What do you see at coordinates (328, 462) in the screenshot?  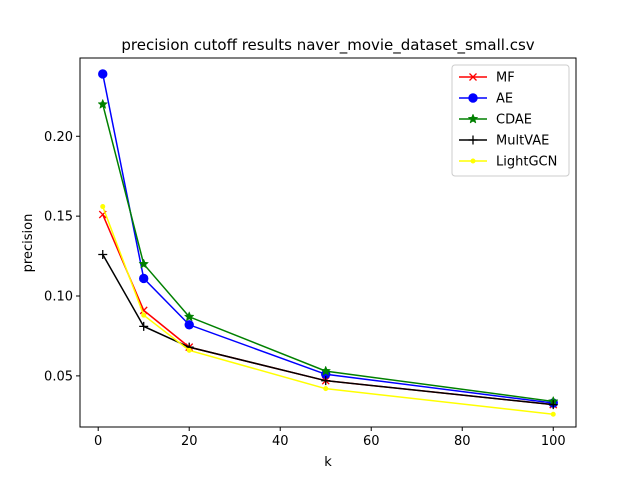 I see `x-axis-label: k` at bounding box center [328, 462].